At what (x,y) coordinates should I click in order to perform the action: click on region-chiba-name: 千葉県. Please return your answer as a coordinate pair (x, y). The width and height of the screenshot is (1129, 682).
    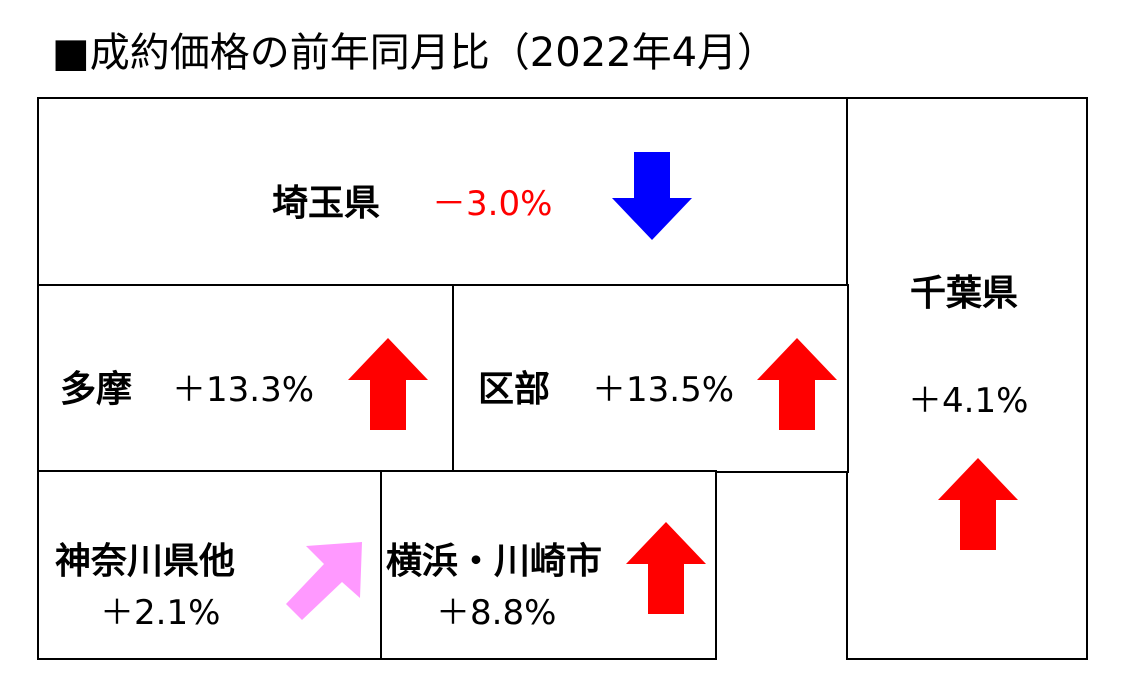
    Looking at the image, I should click on (964, 293).